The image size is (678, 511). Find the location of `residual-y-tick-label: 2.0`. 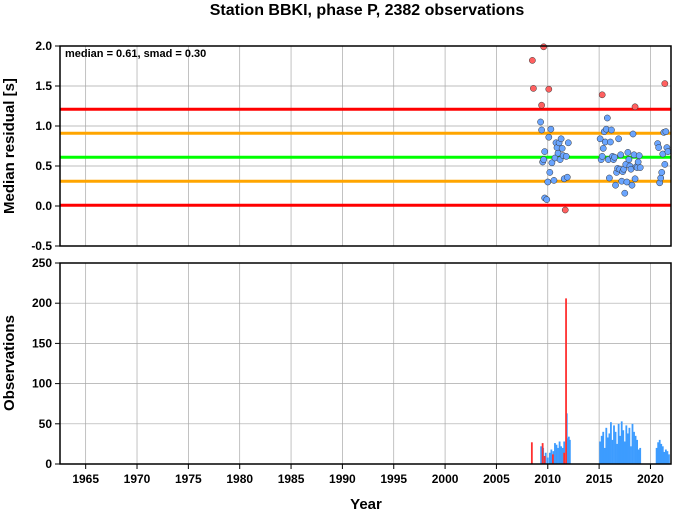

residual-y-tick-label: 2.0 is located at coordinates (43, 46).